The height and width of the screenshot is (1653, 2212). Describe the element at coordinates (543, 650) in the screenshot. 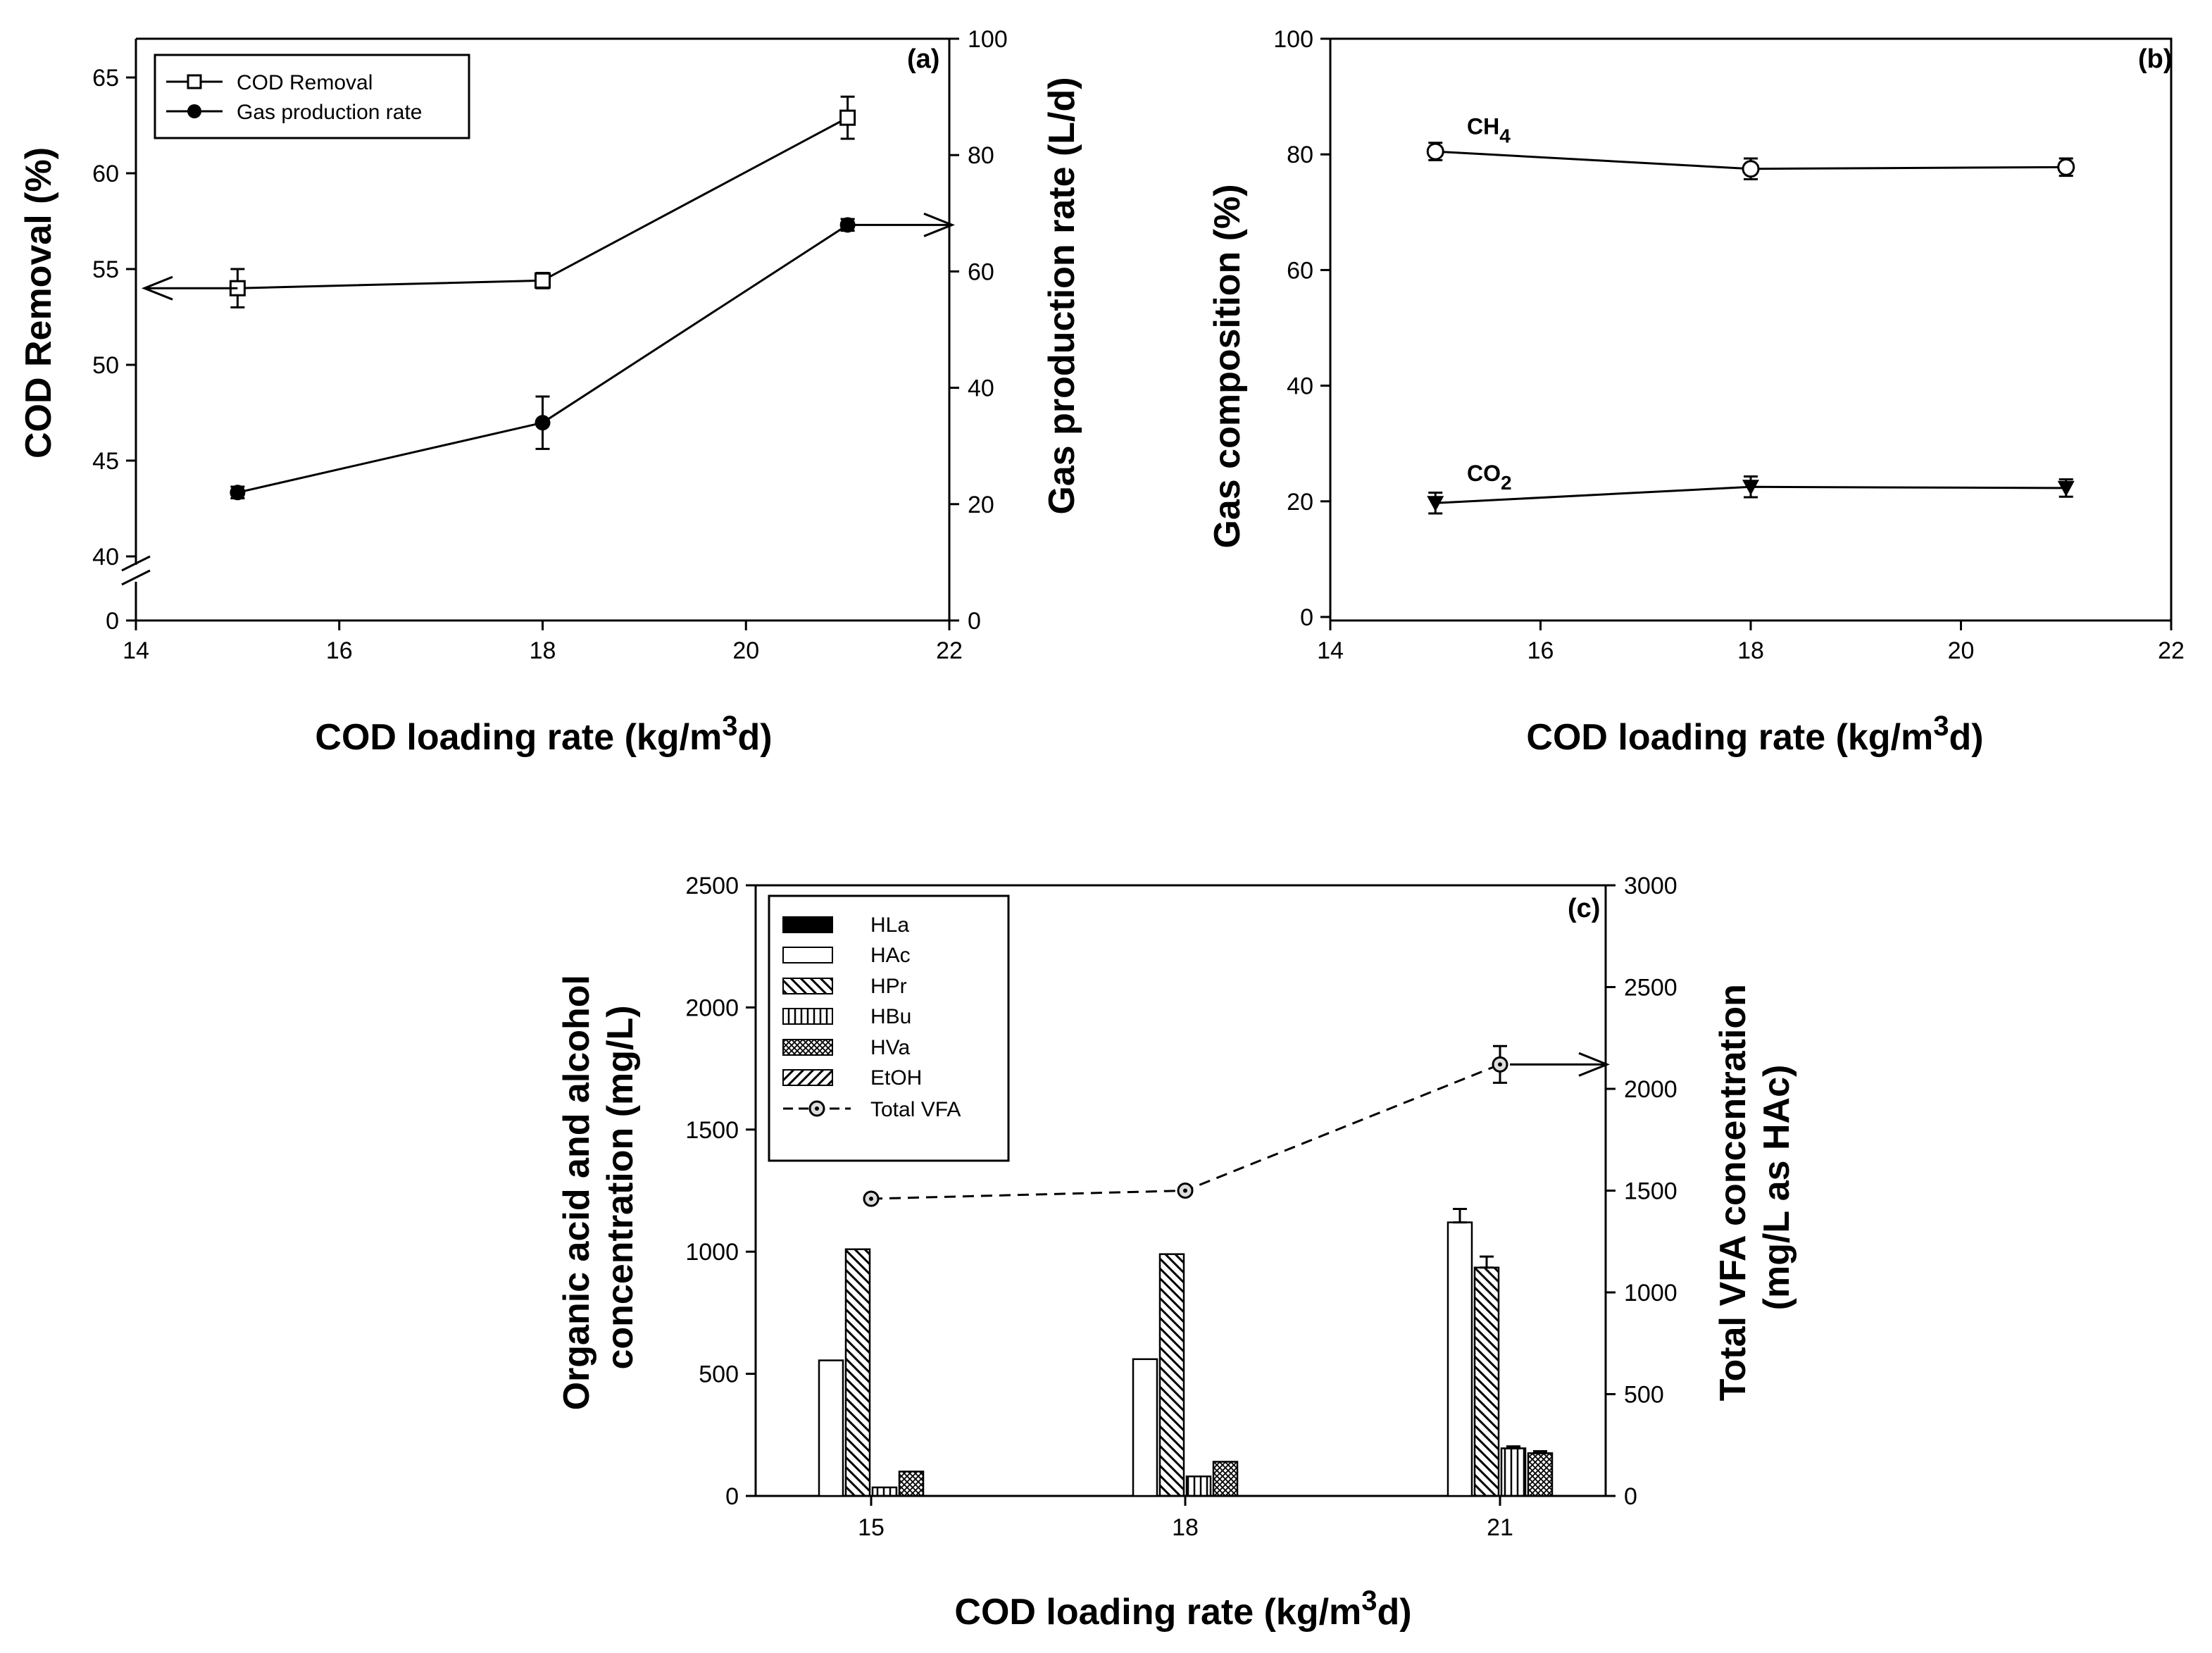

I see `panel-a-x-tick-18: 18` at that location.